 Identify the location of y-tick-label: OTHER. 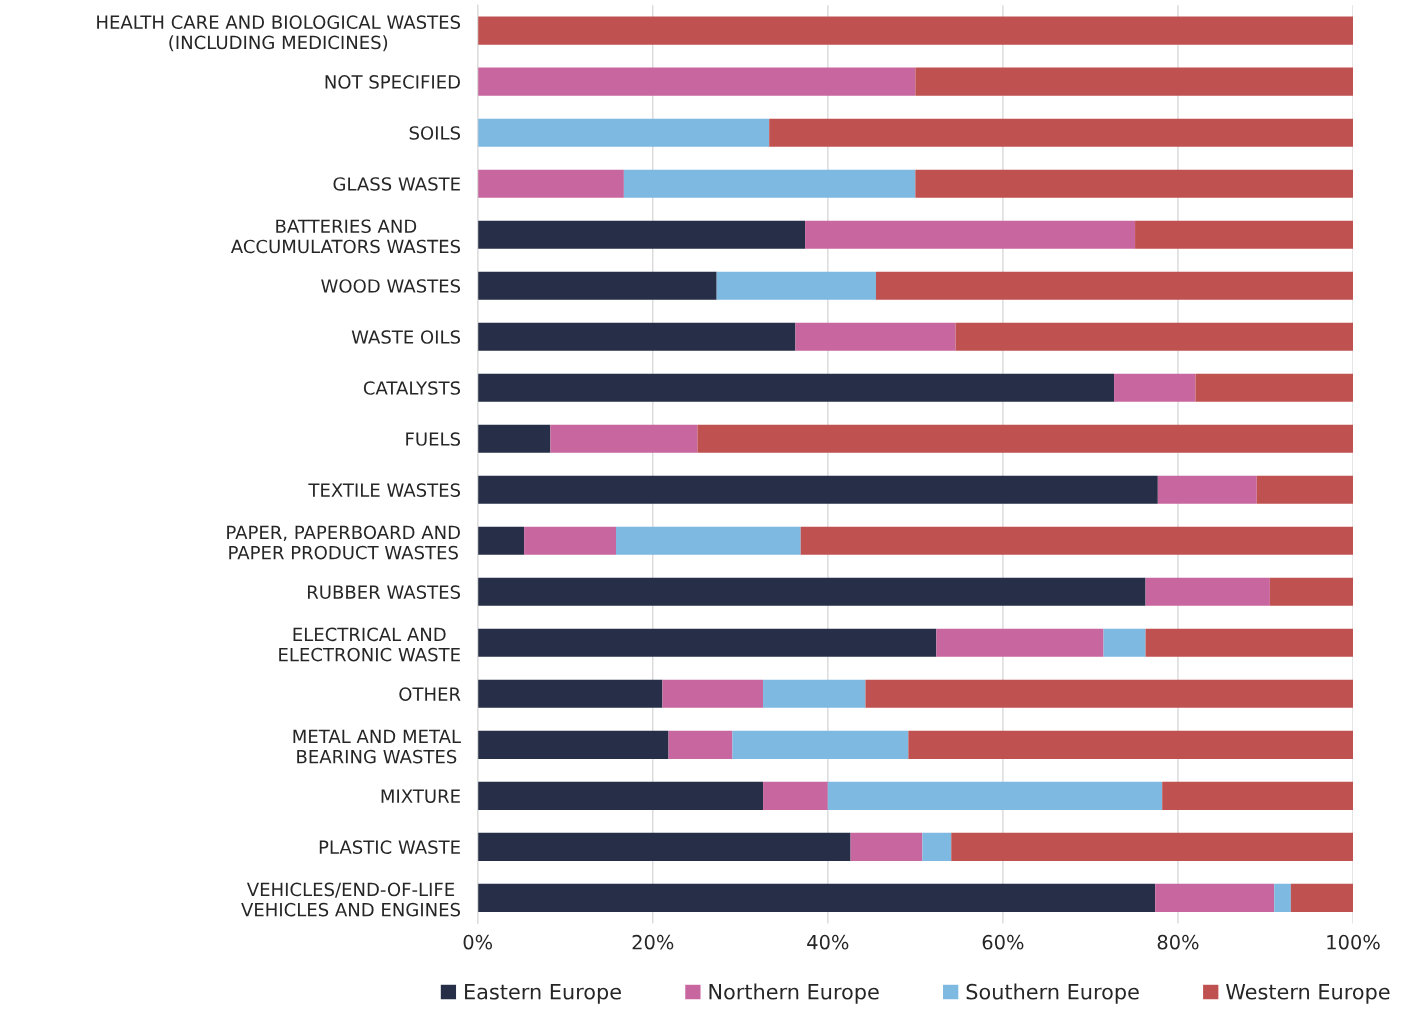
(430, 694).